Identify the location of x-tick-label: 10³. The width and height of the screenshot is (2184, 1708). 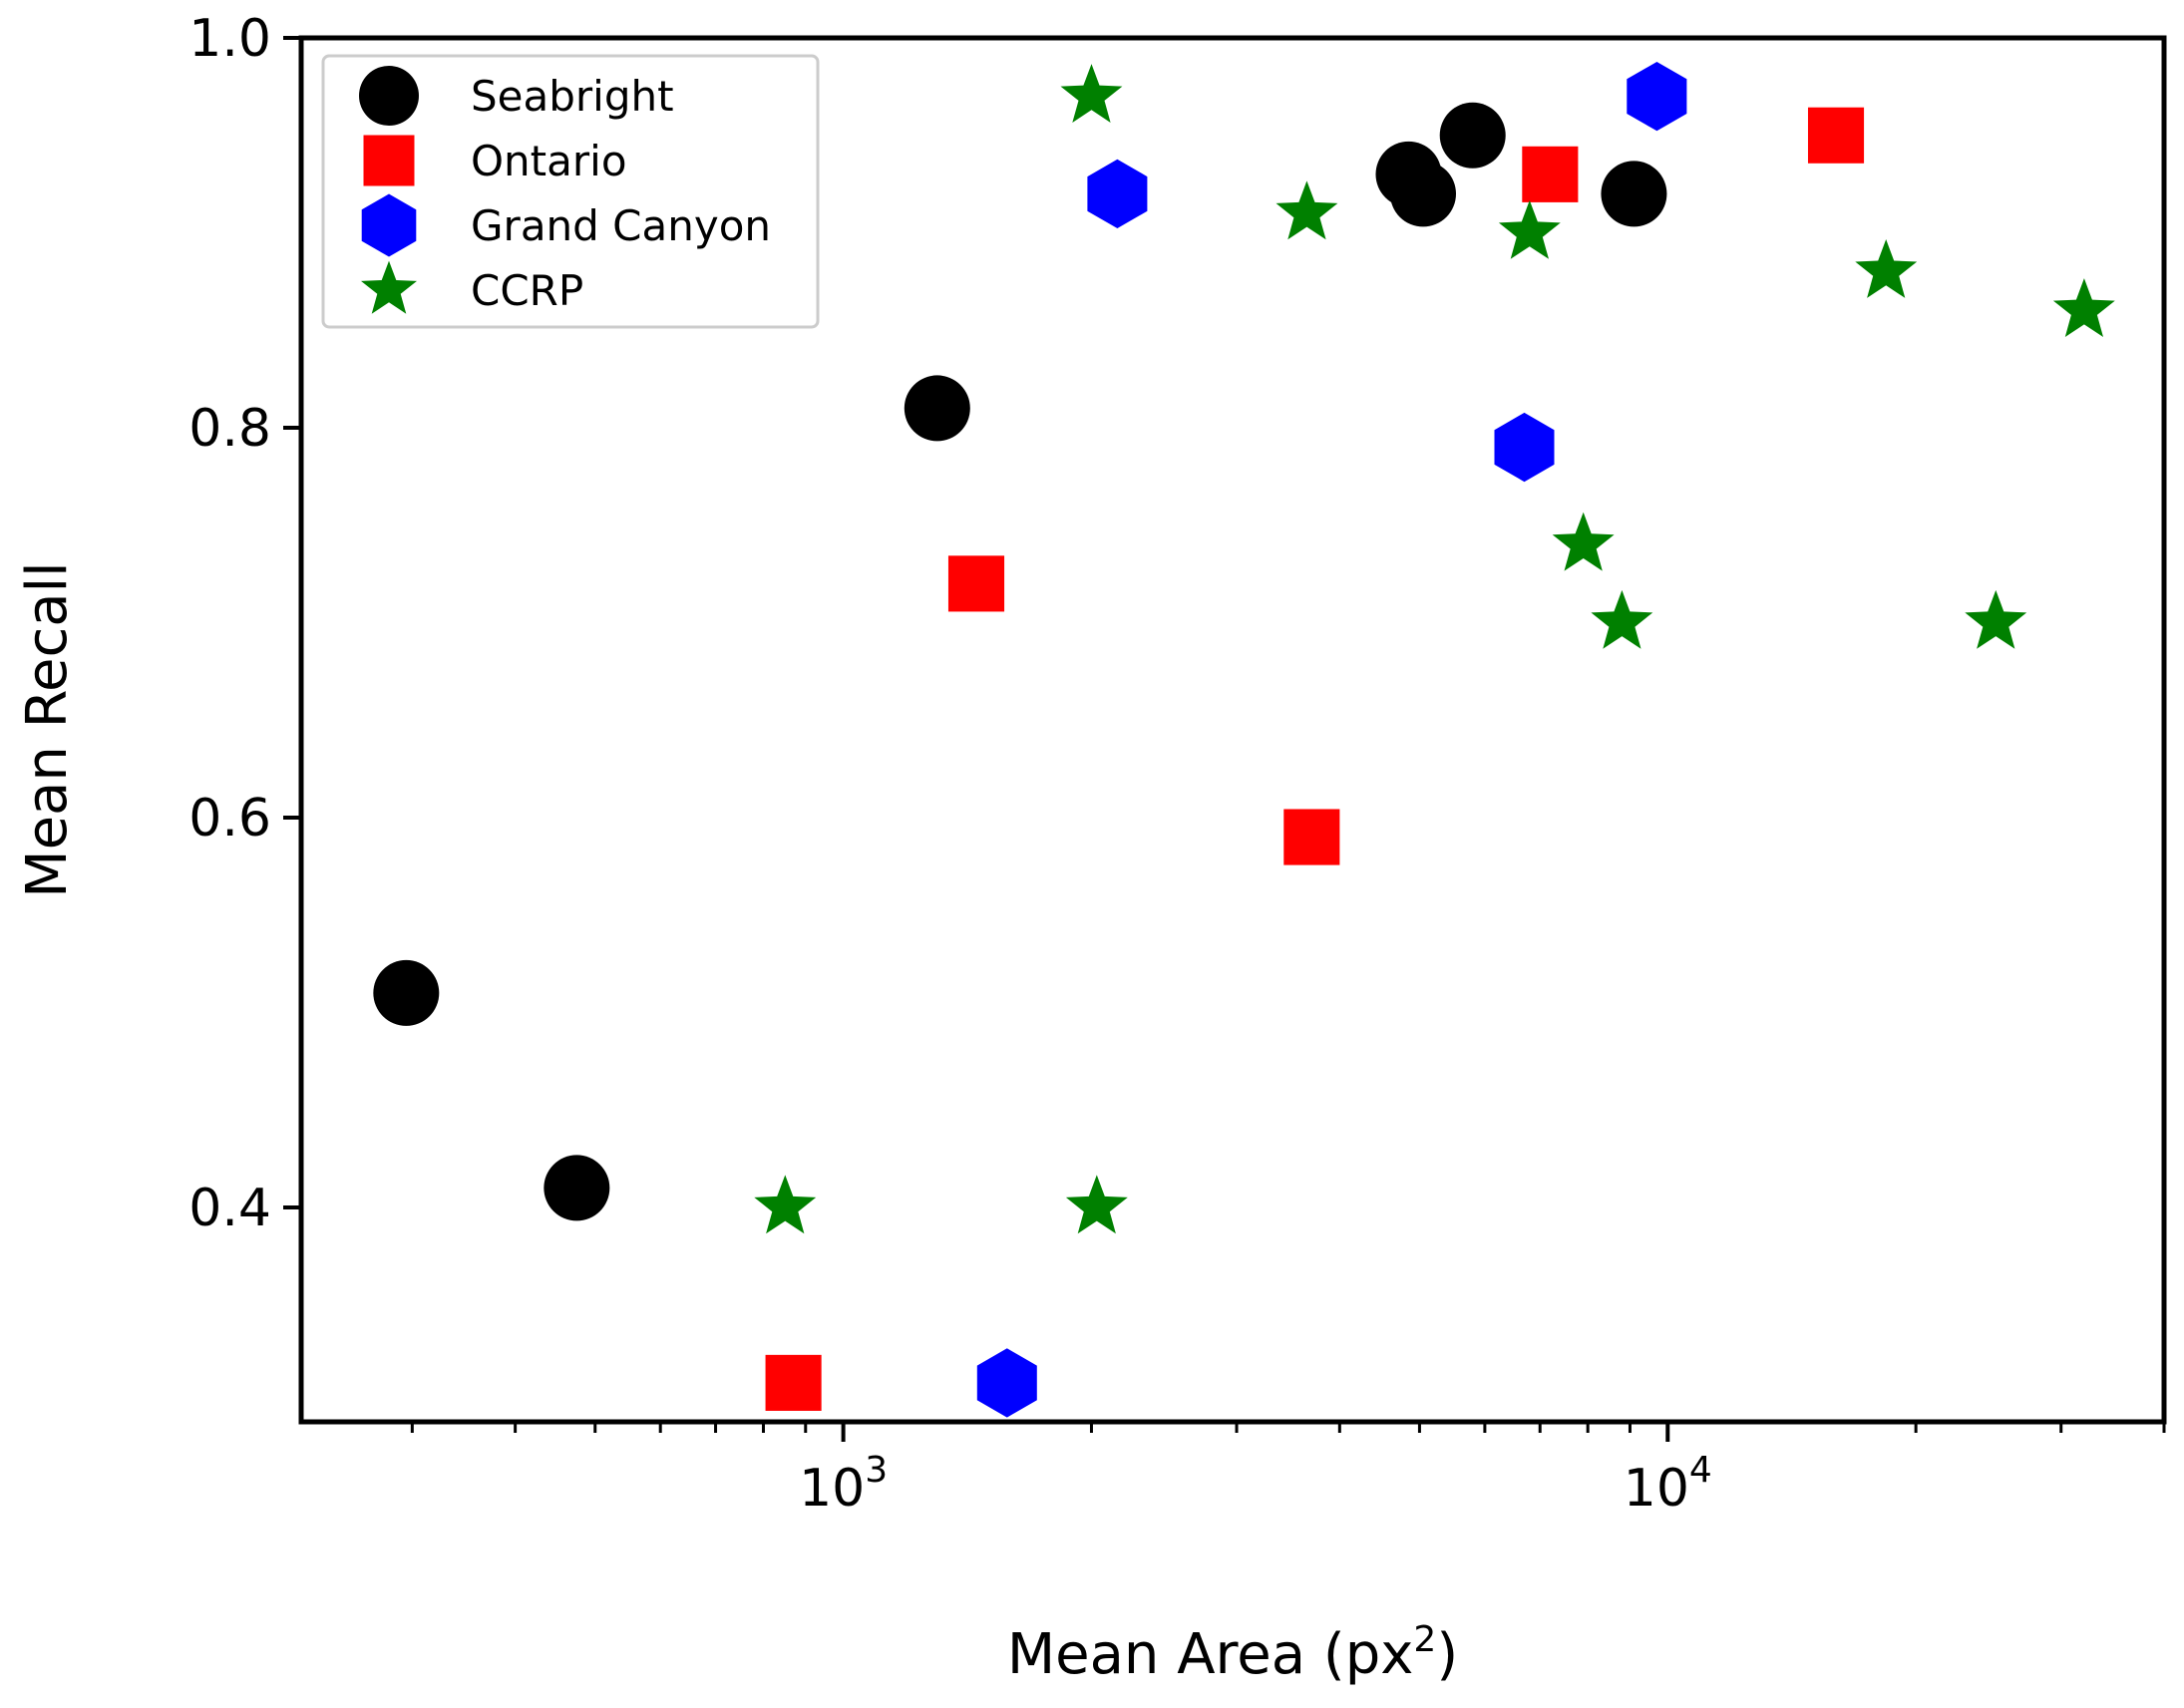
(843, 1485).